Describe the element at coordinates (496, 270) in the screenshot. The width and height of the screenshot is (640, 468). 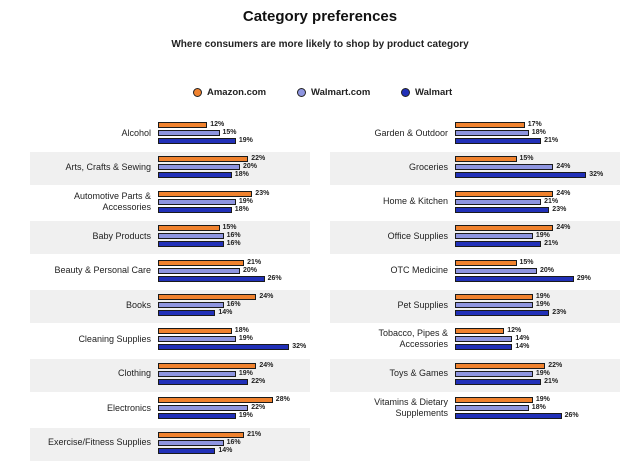
I see `bar-otc-medicine-walmart-com` at that location.